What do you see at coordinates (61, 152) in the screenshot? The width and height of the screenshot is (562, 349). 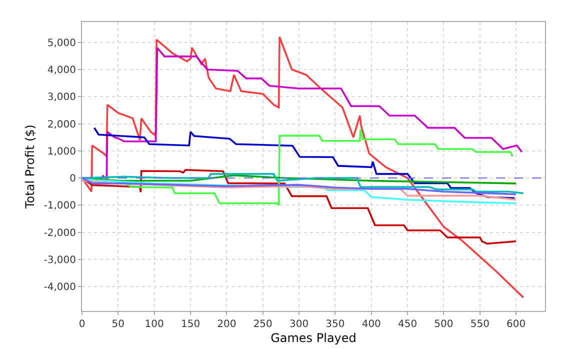 I see `y-tick-label: 1,000` at bounding box center [61, 152].